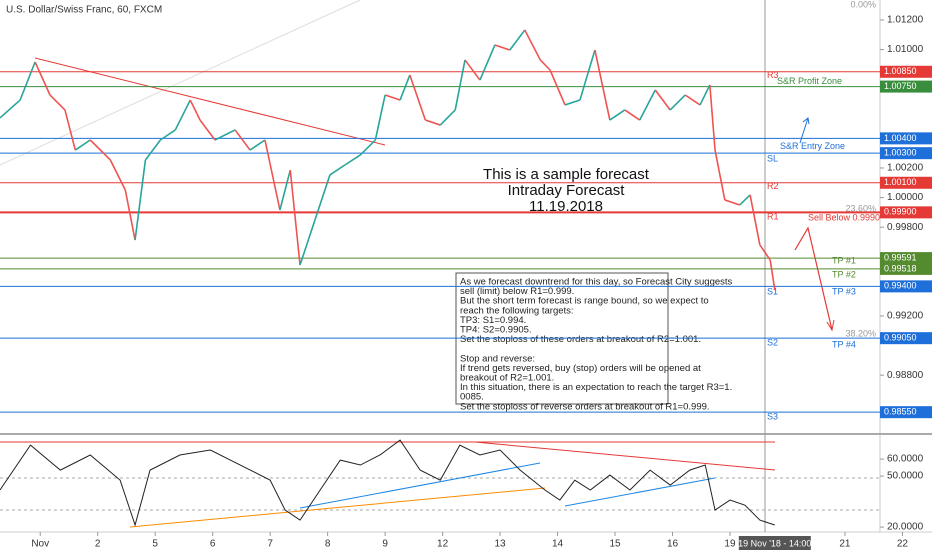 This screenshot has height=550, width=932. What do you see at coordinates (772, 343) in the screenshot?
I see `level-tag: S2` at bounding box center [772, 343].